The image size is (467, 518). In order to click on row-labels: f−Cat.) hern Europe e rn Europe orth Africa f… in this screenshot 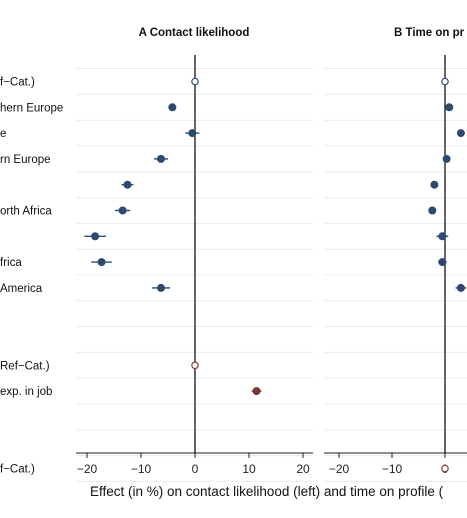, I will do `click(31, 276)`.